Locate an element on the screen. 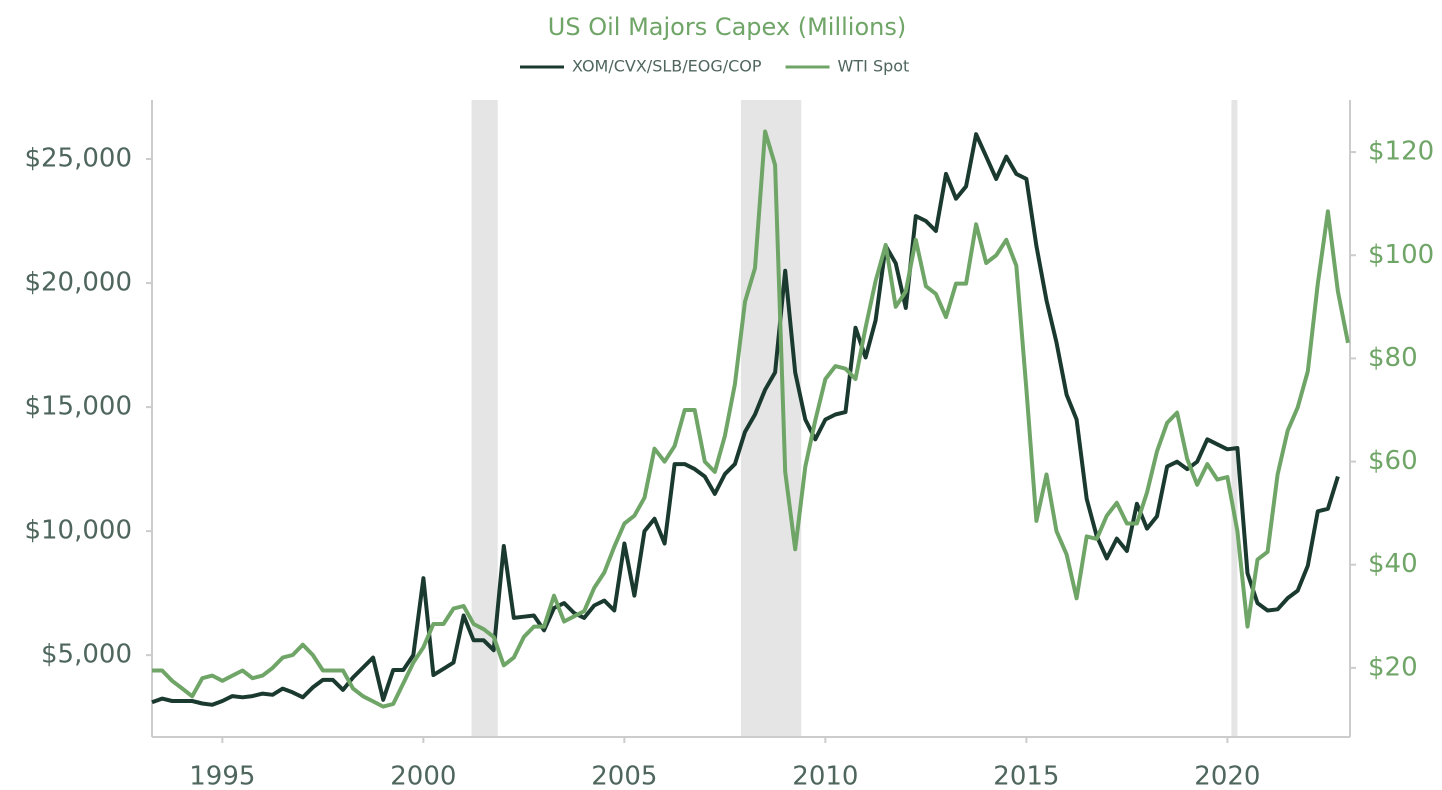 This screenshot has height=790, width=1442. x-tick-label: 2015 is located at coordinates (1026, 776).